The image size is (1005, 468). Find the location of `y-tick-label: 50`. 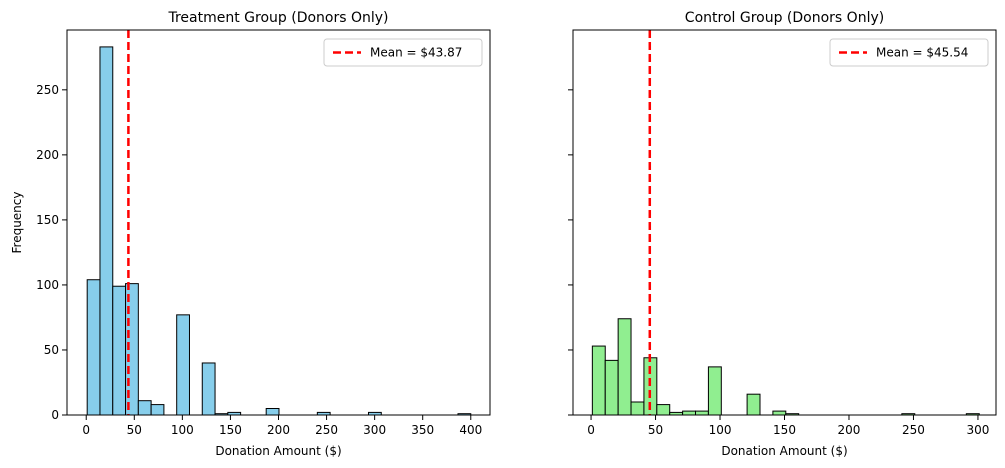

y-tick-label: 50 is located at coordinates (51, 350).